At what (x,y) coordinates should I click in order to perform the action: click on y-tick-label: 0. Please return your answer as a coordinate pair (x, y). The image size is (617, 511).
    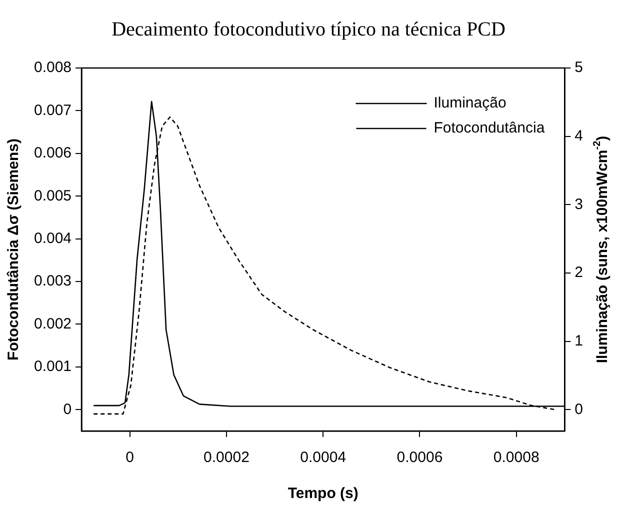
    Looking at the image, I should click on (67, 409).